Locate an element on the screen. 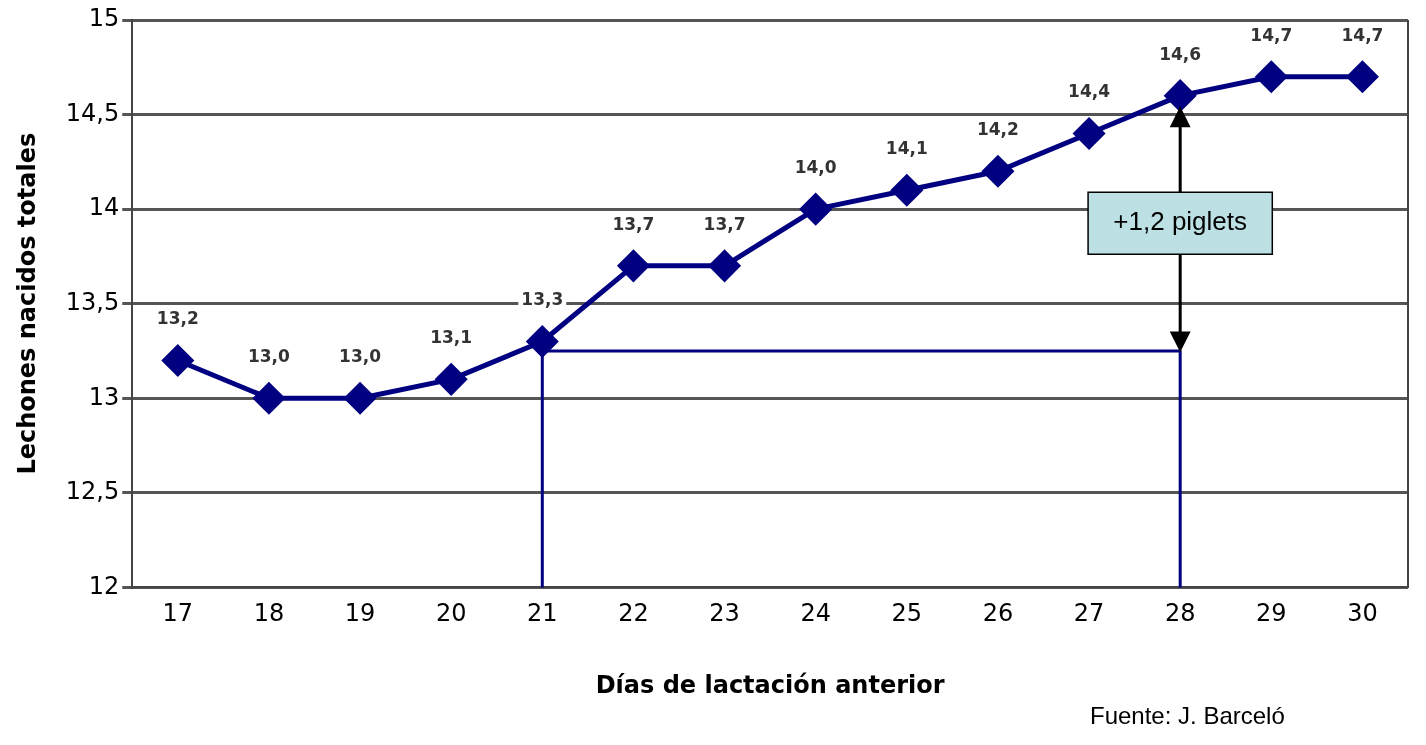 This screenshot has height=745, width=1426. y-tick-label: 13 is located at coordinates (104, 396).